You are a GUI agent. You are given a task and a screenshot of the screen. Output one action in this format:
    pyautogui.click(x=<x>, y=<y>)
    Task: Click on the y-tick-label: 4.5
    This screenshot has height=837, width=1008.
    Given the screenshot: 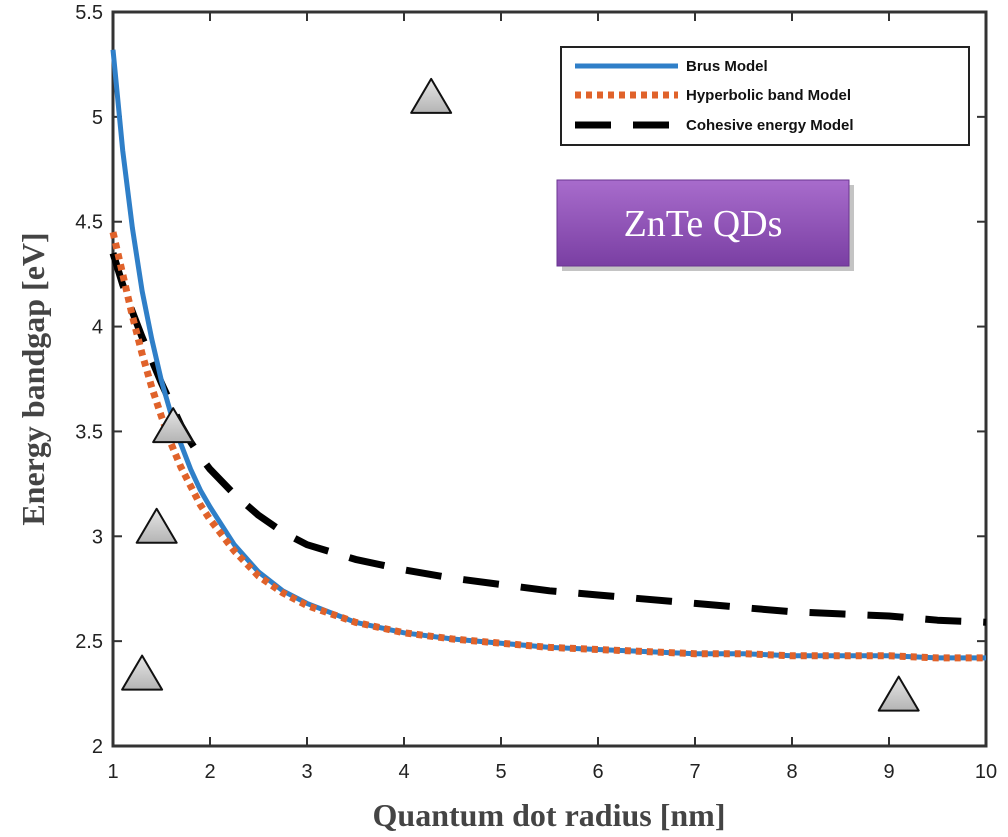 What is the action you would take?
    pyautogui.click(x=89, y=223)
    